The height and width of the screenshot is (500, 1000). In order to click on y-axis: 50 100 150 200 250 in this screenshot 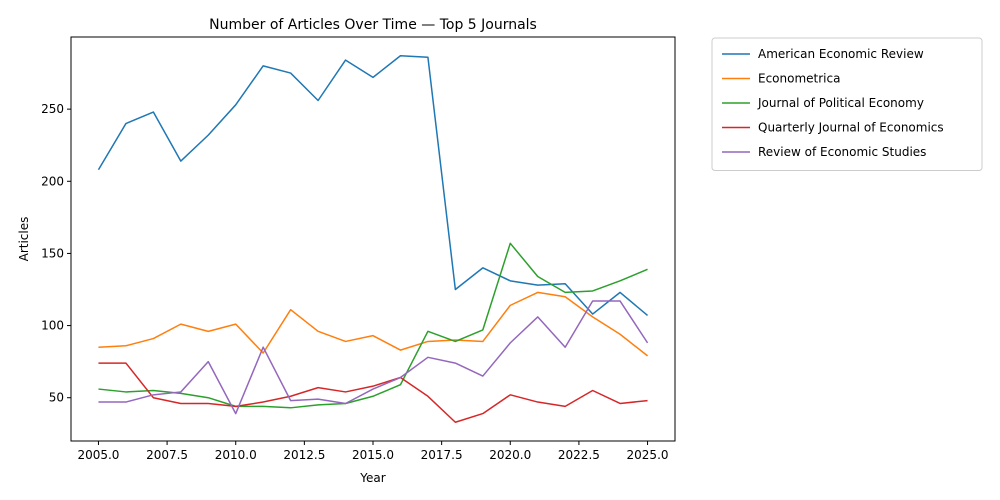, I will do `click(56, 253)`.